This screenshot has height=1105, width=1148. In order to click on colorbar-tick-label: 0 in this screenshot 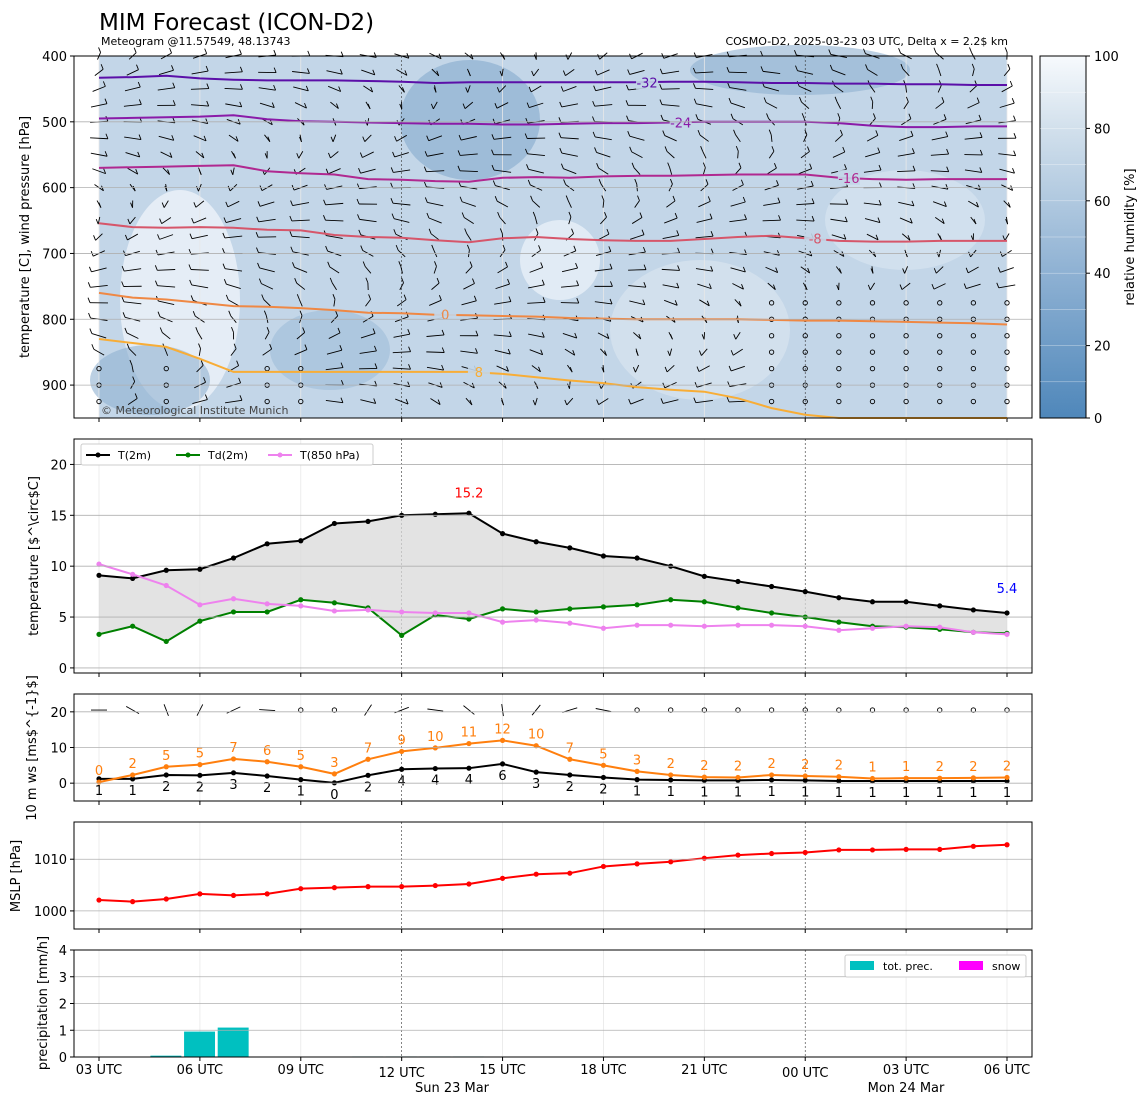, I will do `click(1098, 419)`.